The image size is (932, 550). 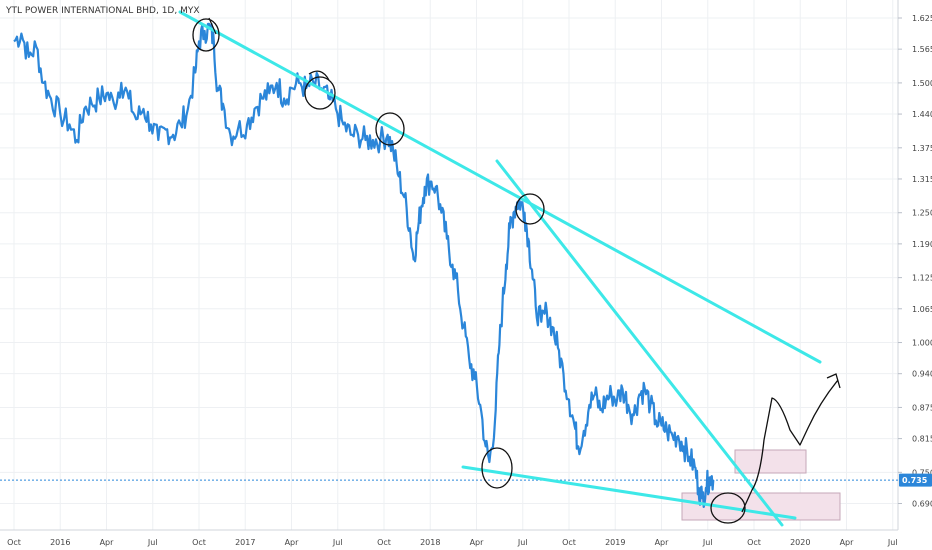 I want to click on x-tick-label: 2018, so click(x=430, y=542).